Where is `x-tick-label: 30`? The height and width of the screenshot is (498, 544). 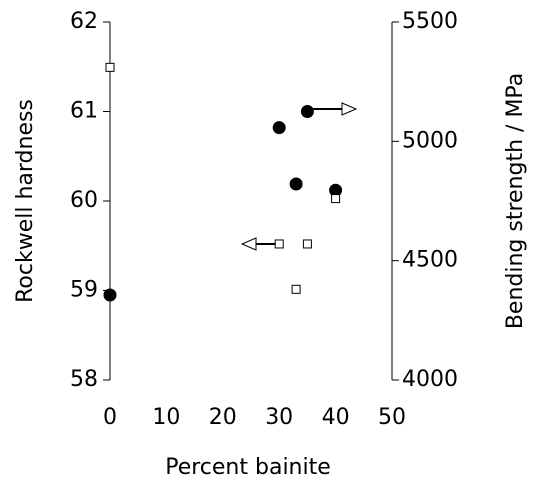
x-tick-label: 30 is located at coordinates (279, 417).